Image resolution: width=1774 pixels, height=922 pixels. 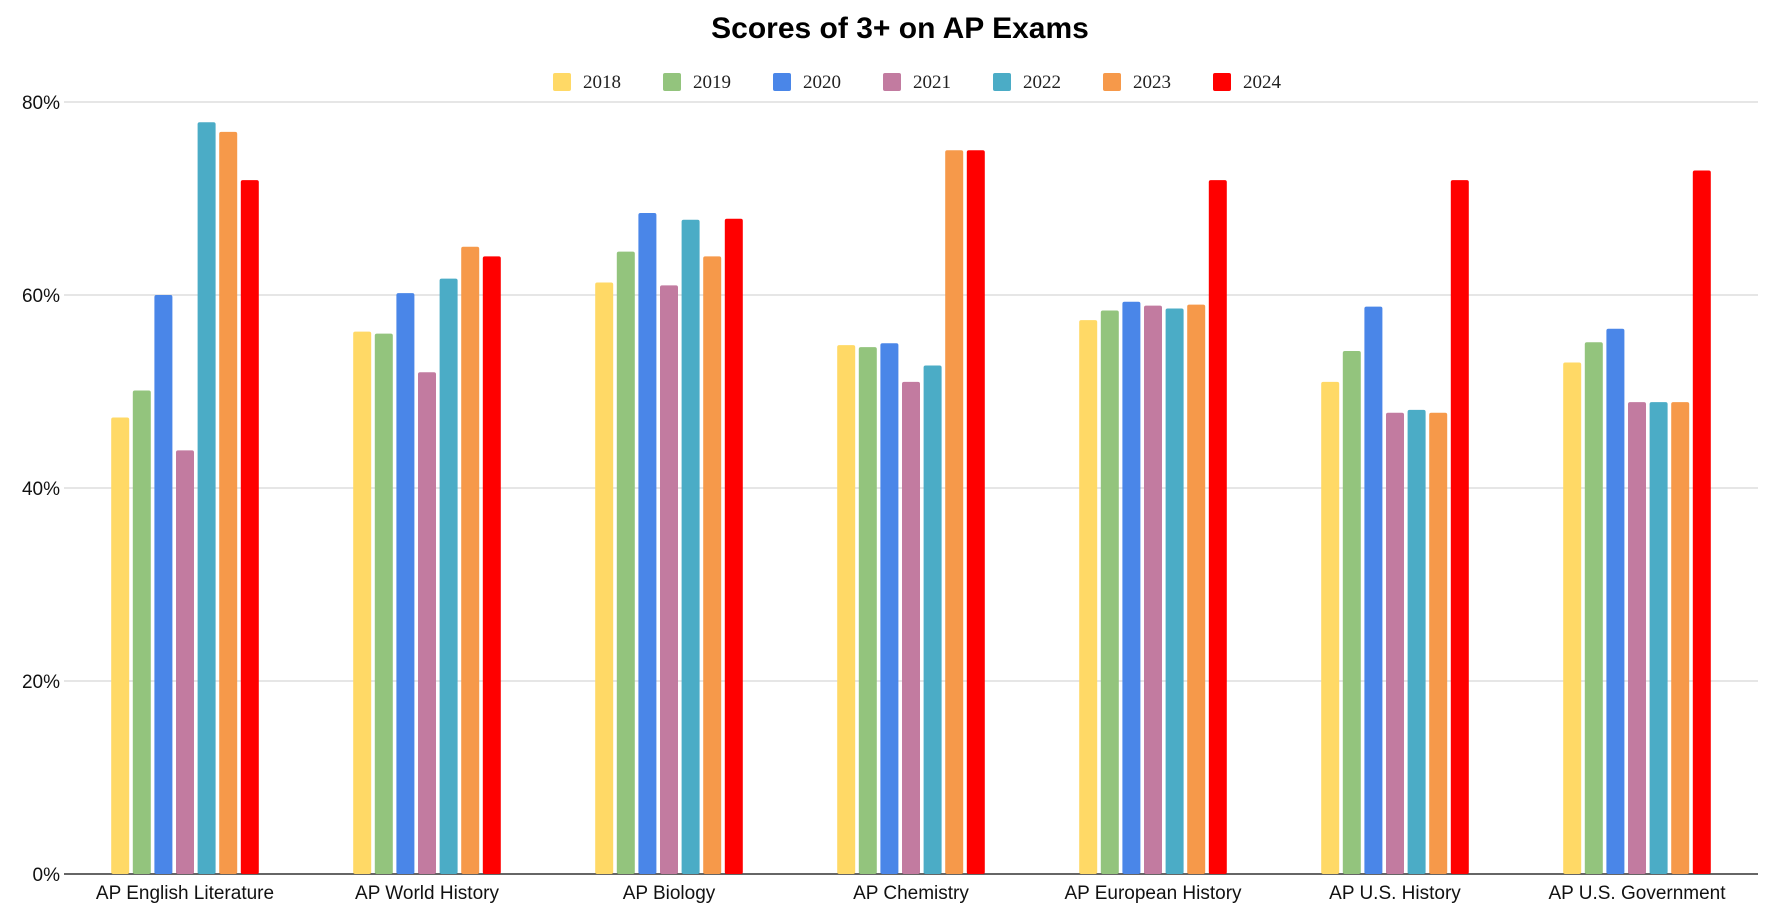 I want to click on legend-label: 2019, so click(x=712, y=82).